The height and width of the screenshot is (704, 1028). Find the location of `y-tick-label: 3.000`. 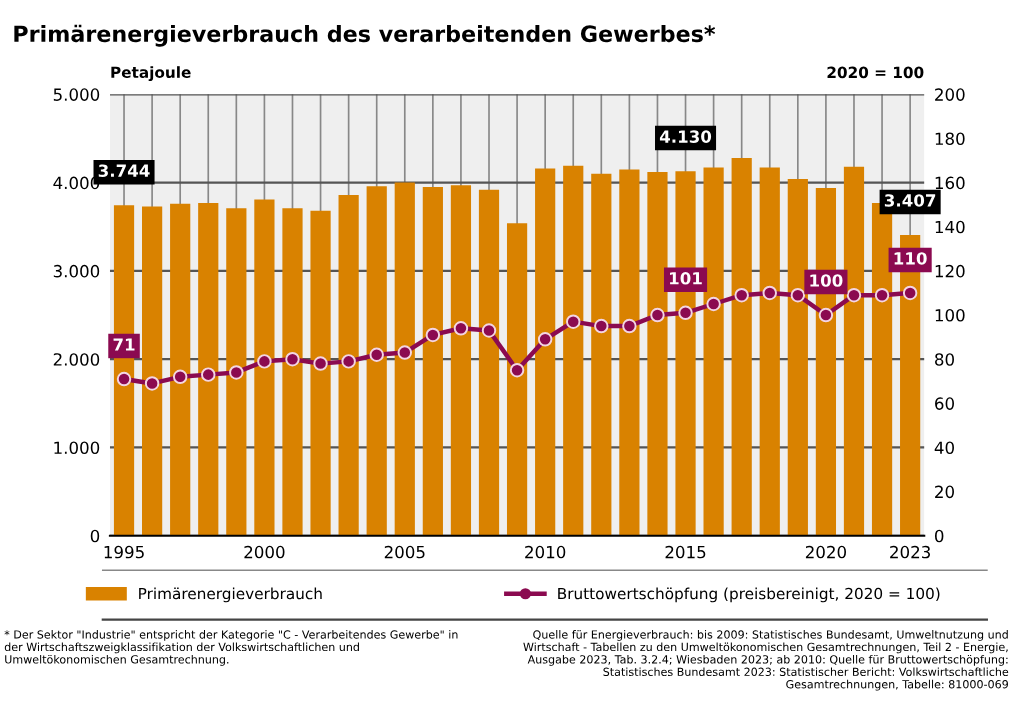

y-tick-label: 3.000 is located at coordinates (76, 271).